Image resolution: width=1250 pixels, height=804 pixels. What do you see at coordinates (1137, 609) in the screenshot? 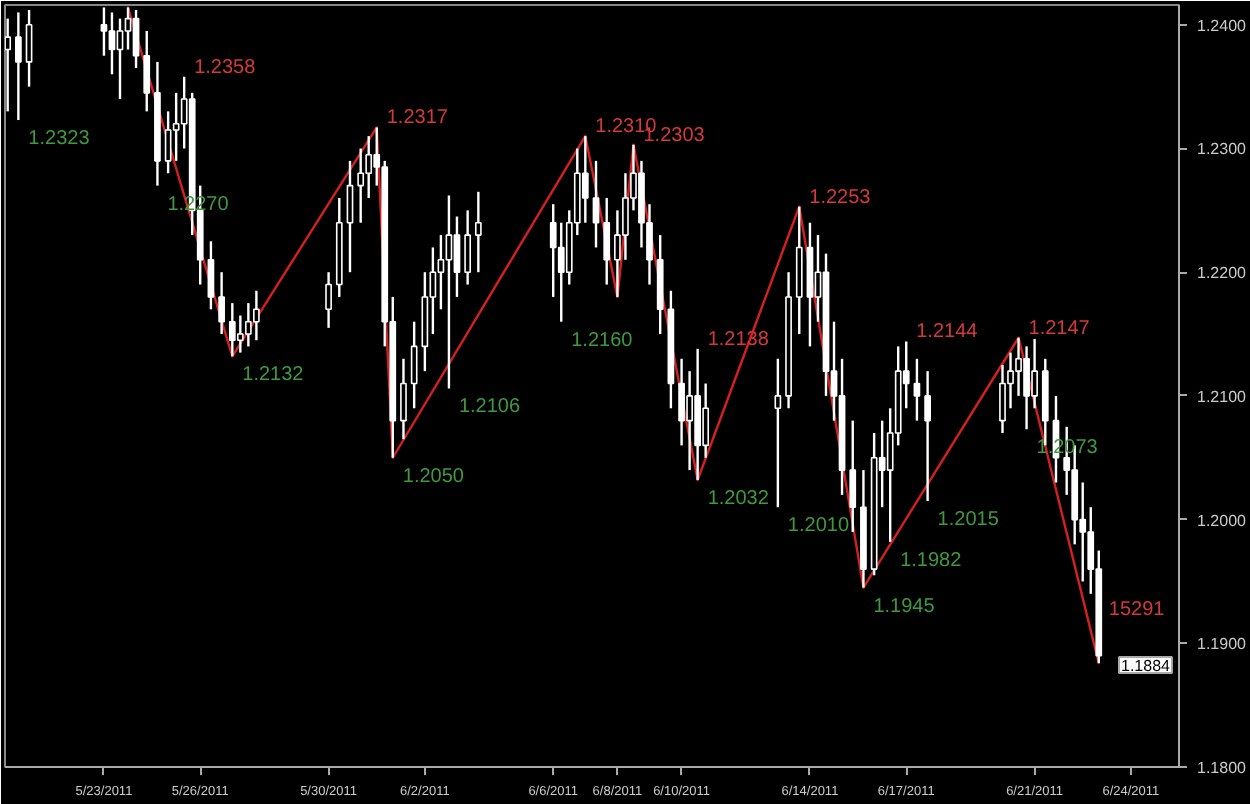
I see `annotation: 15291` at bounding box center [1137, 609].